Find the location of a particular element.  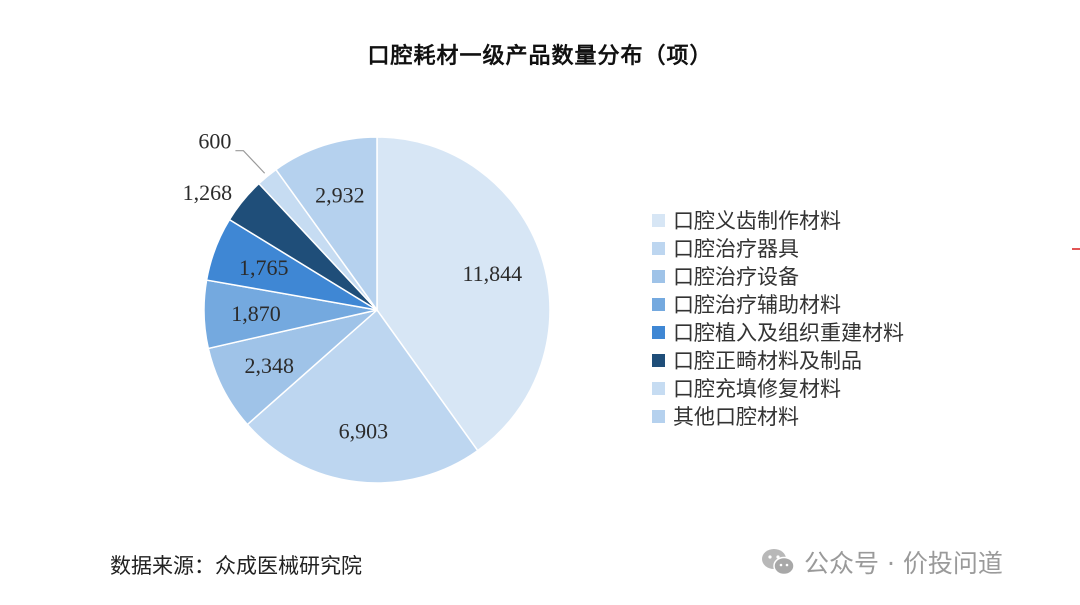

watermark: 公众号 · 价投问道 is located at coordinates (881, 562).